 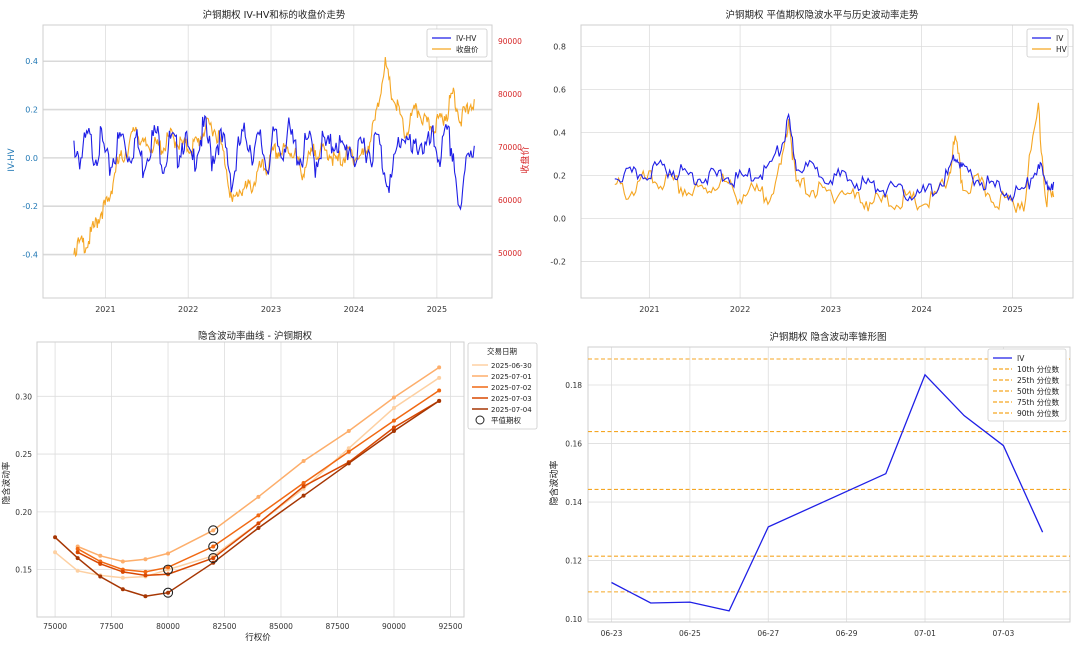 I want to click on series-line-hv, so click(x=834, y=157).